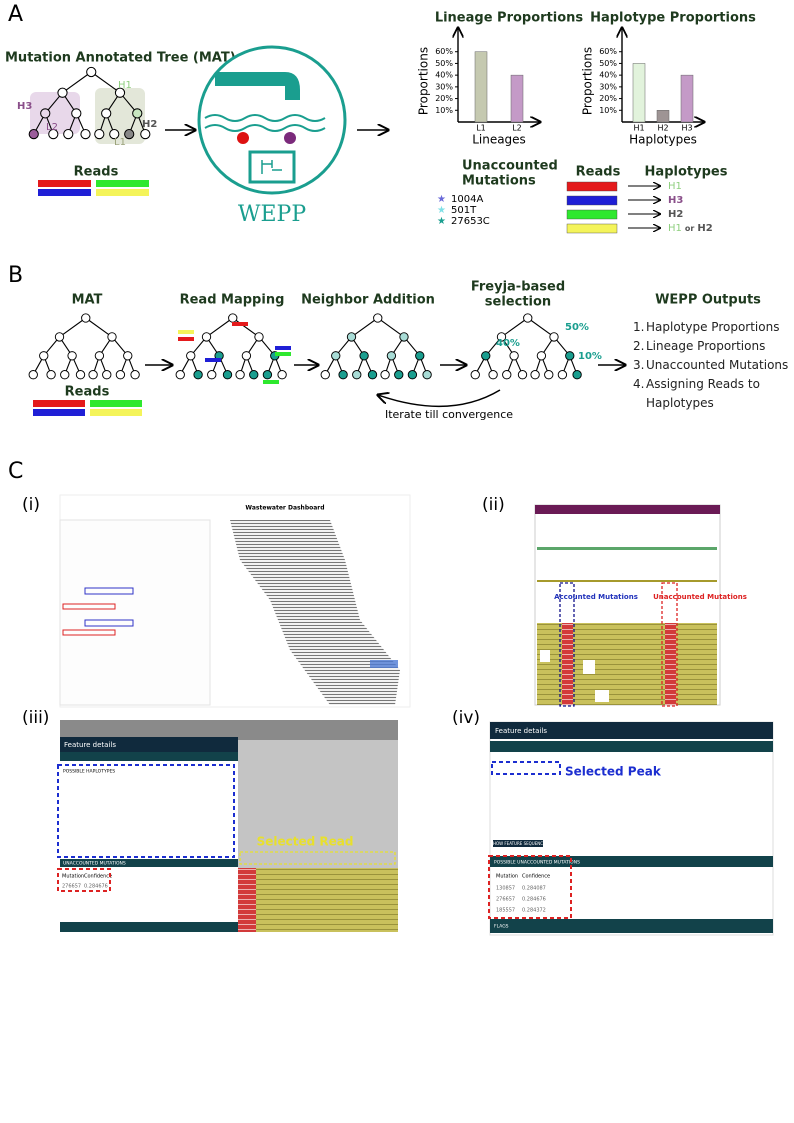 The image size is (794, 1123). I want to click on haplotype-part: H2, so click(704, 228).